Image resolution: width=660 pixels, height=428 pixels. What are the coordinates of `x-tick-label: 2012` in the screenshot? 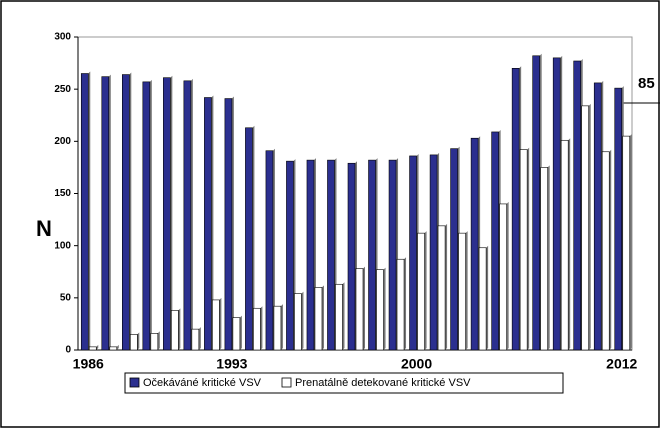 It's located at (621, 364).